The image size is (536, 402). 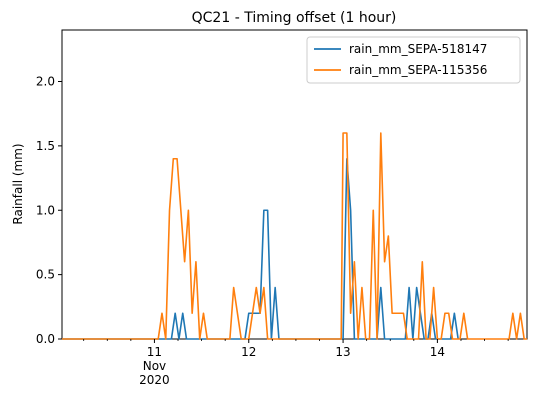 I want to click on x-axis: 11 Nov 2020 12 13 14, so click(x=296, y=363).